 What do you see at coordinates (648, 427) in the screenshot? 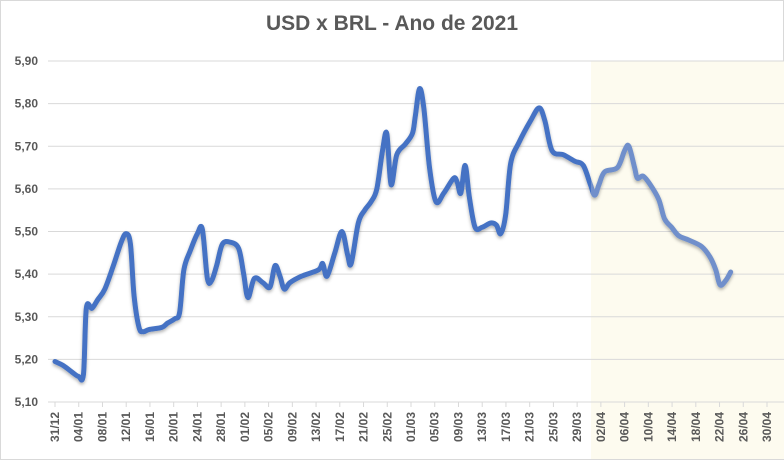
I see `x-tick-label: 10/04` at bounding box center [648, 427].